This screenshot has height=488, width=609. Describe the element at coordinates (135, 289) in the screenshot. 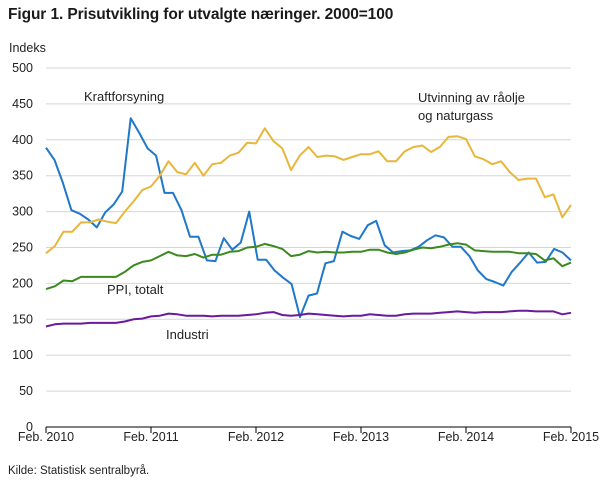

I see `series-annotation: PPI, totalt` at that location.